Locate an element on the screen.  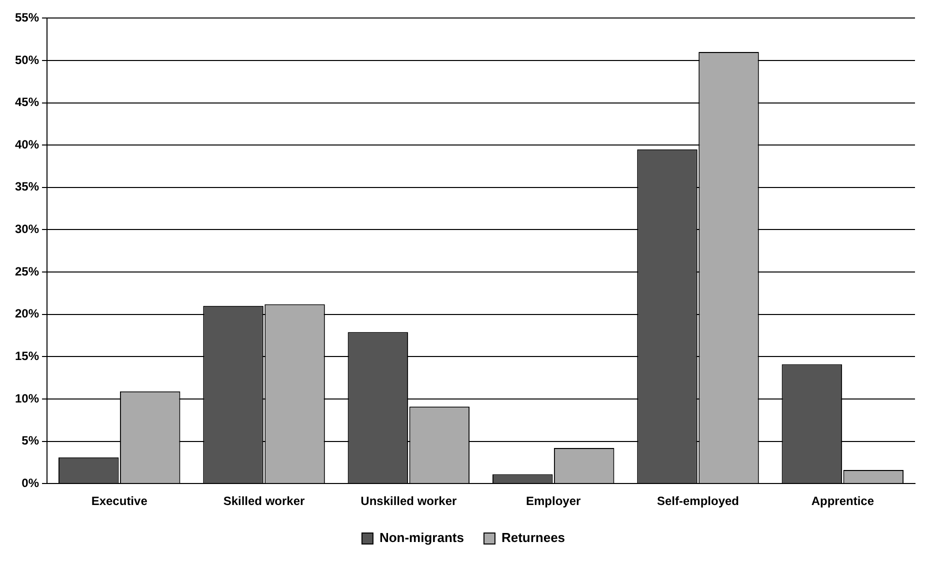
y-tick-label: 40% is located at coordinates (27, 144).